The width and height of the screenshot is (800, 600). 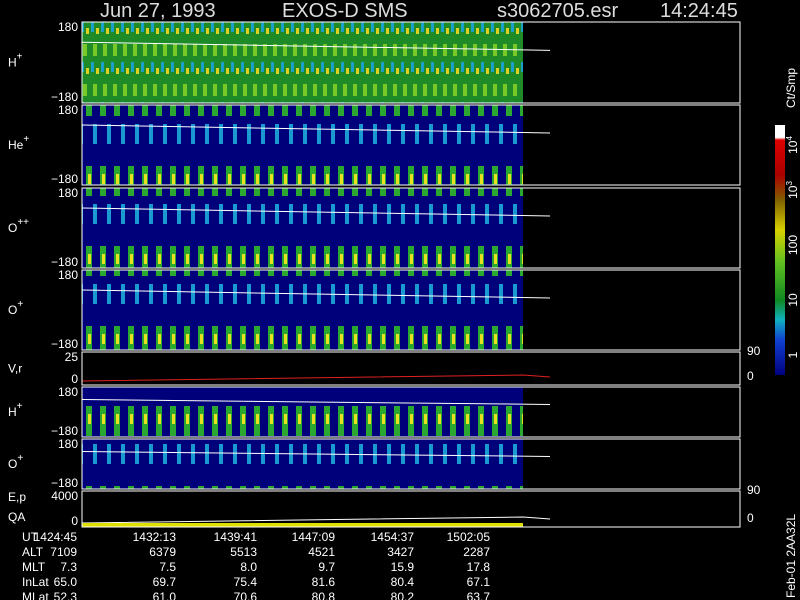 I want to click on panel-label: V,r, so click(x=15, y=369).